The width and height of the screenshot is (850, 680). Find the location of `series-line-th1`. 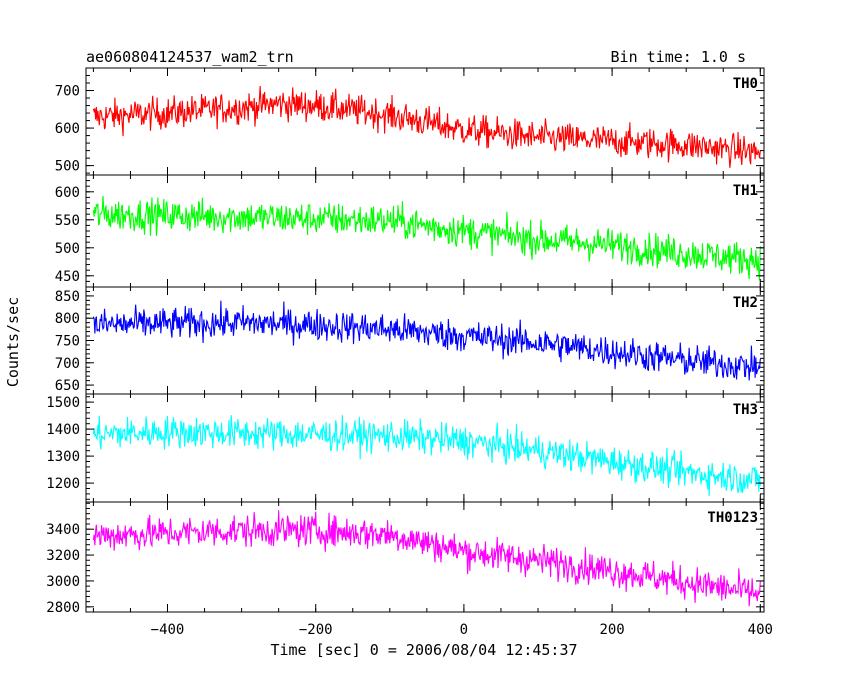

series-line-th1 is located at coordinates (426, 238).